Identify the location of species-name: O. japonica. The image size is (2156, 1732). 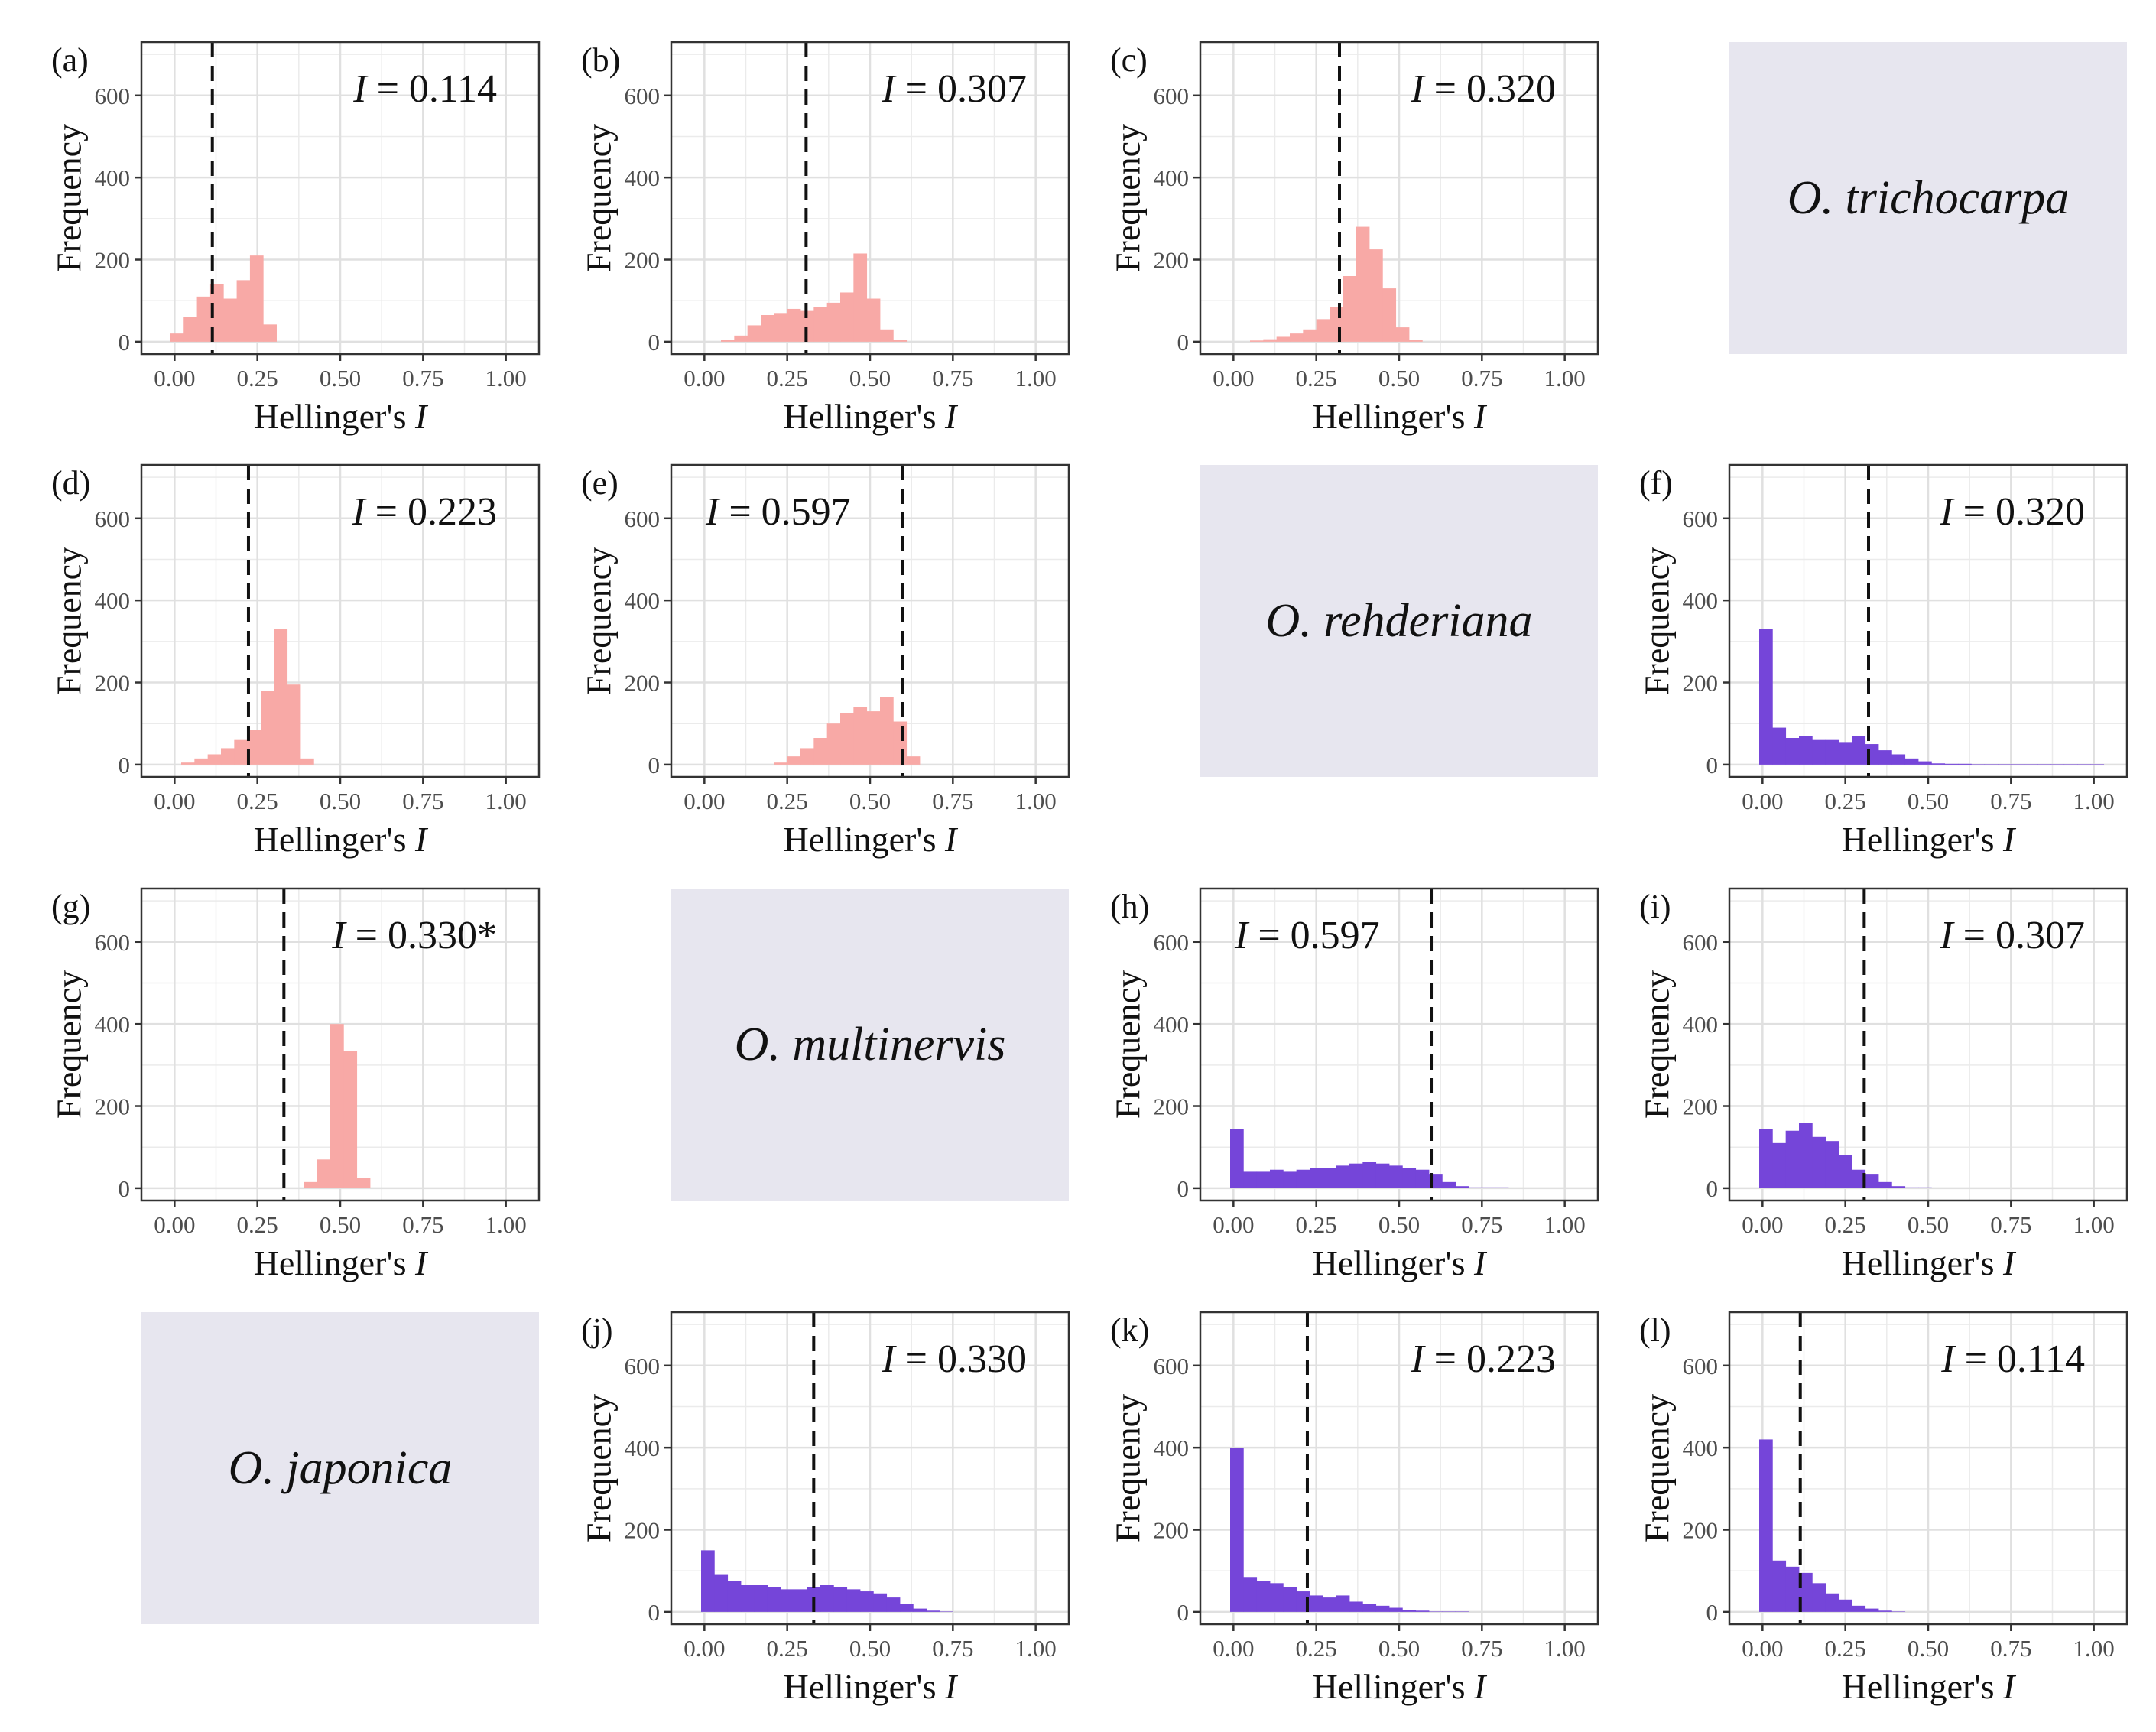
(341, 1468).